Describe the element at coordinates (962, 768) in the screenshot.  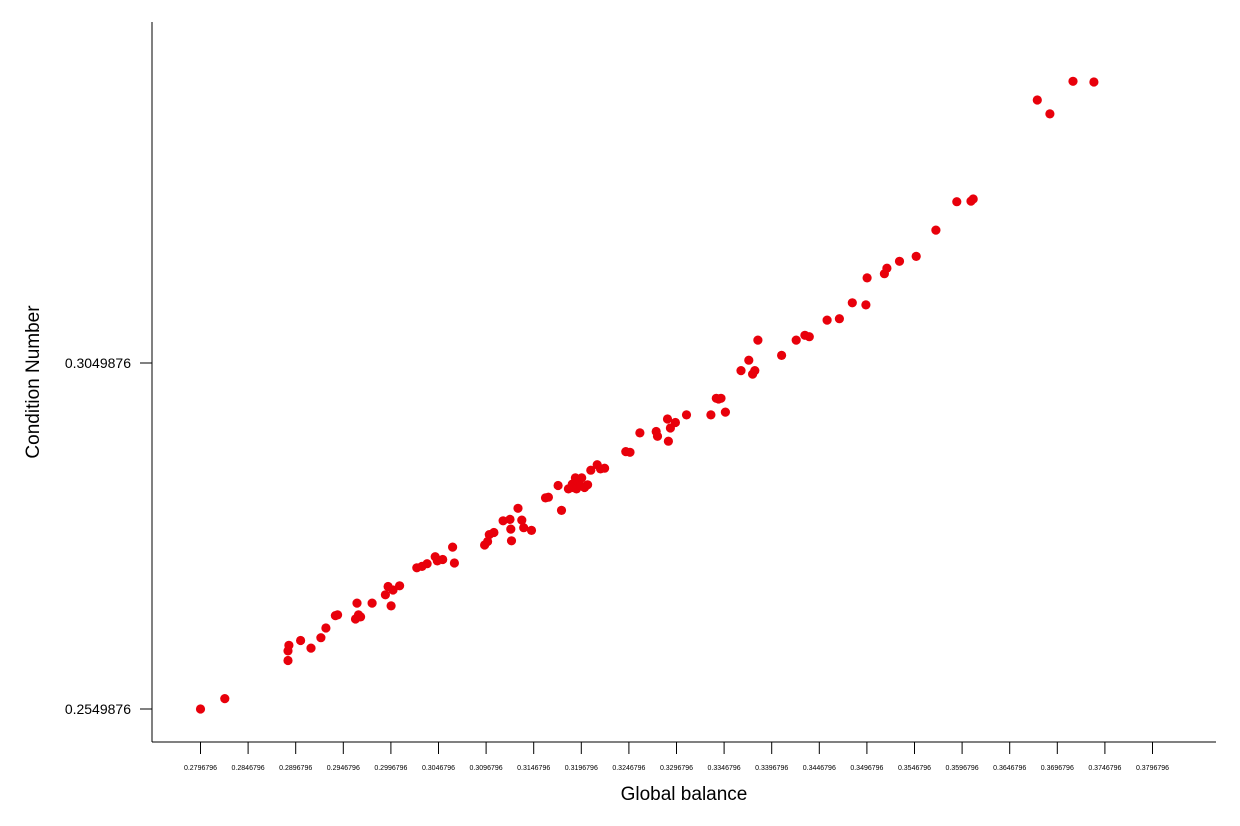
I see `x-tick-label: 0.3596796` at that location.